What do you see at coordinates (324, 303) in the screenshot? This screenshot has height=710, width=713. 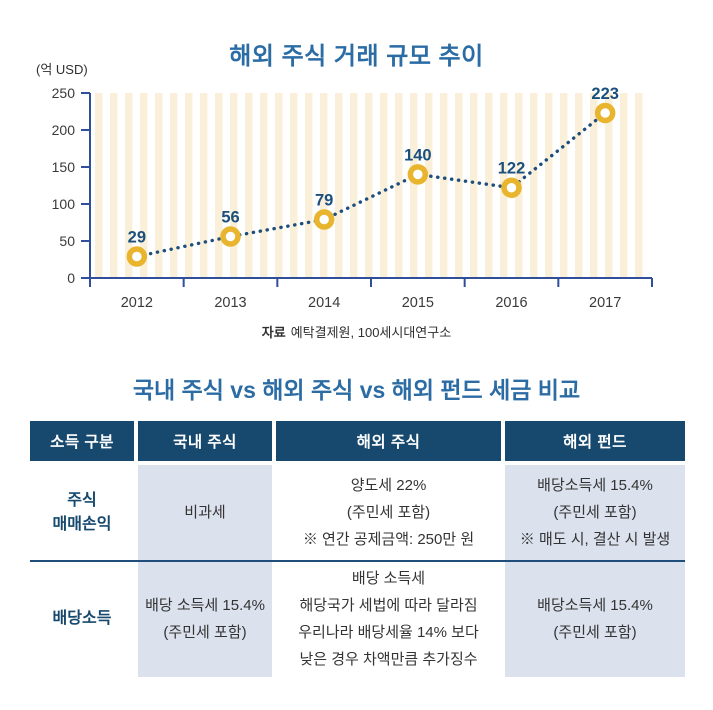 I see `x-tick-label: 2014` at bounding box center [324, 303].